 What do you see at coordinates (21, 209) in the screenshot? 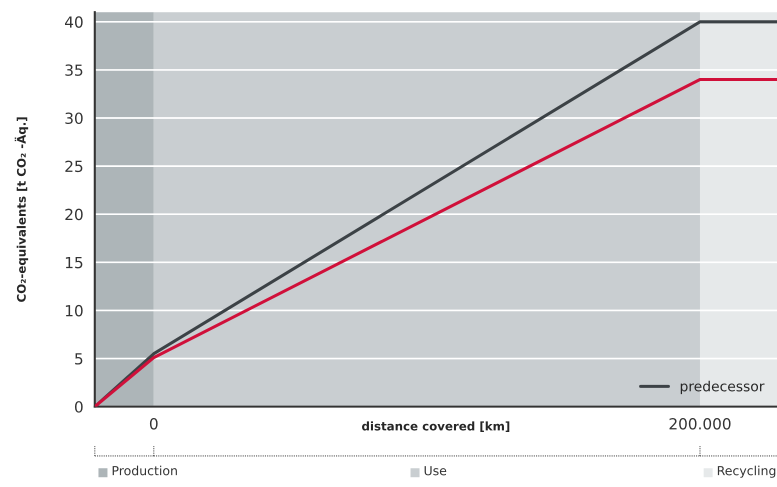
I see `y-axis-title: CO₂-equivalents [t CO₂ -Äq.]` at bounding box center [21, 209].